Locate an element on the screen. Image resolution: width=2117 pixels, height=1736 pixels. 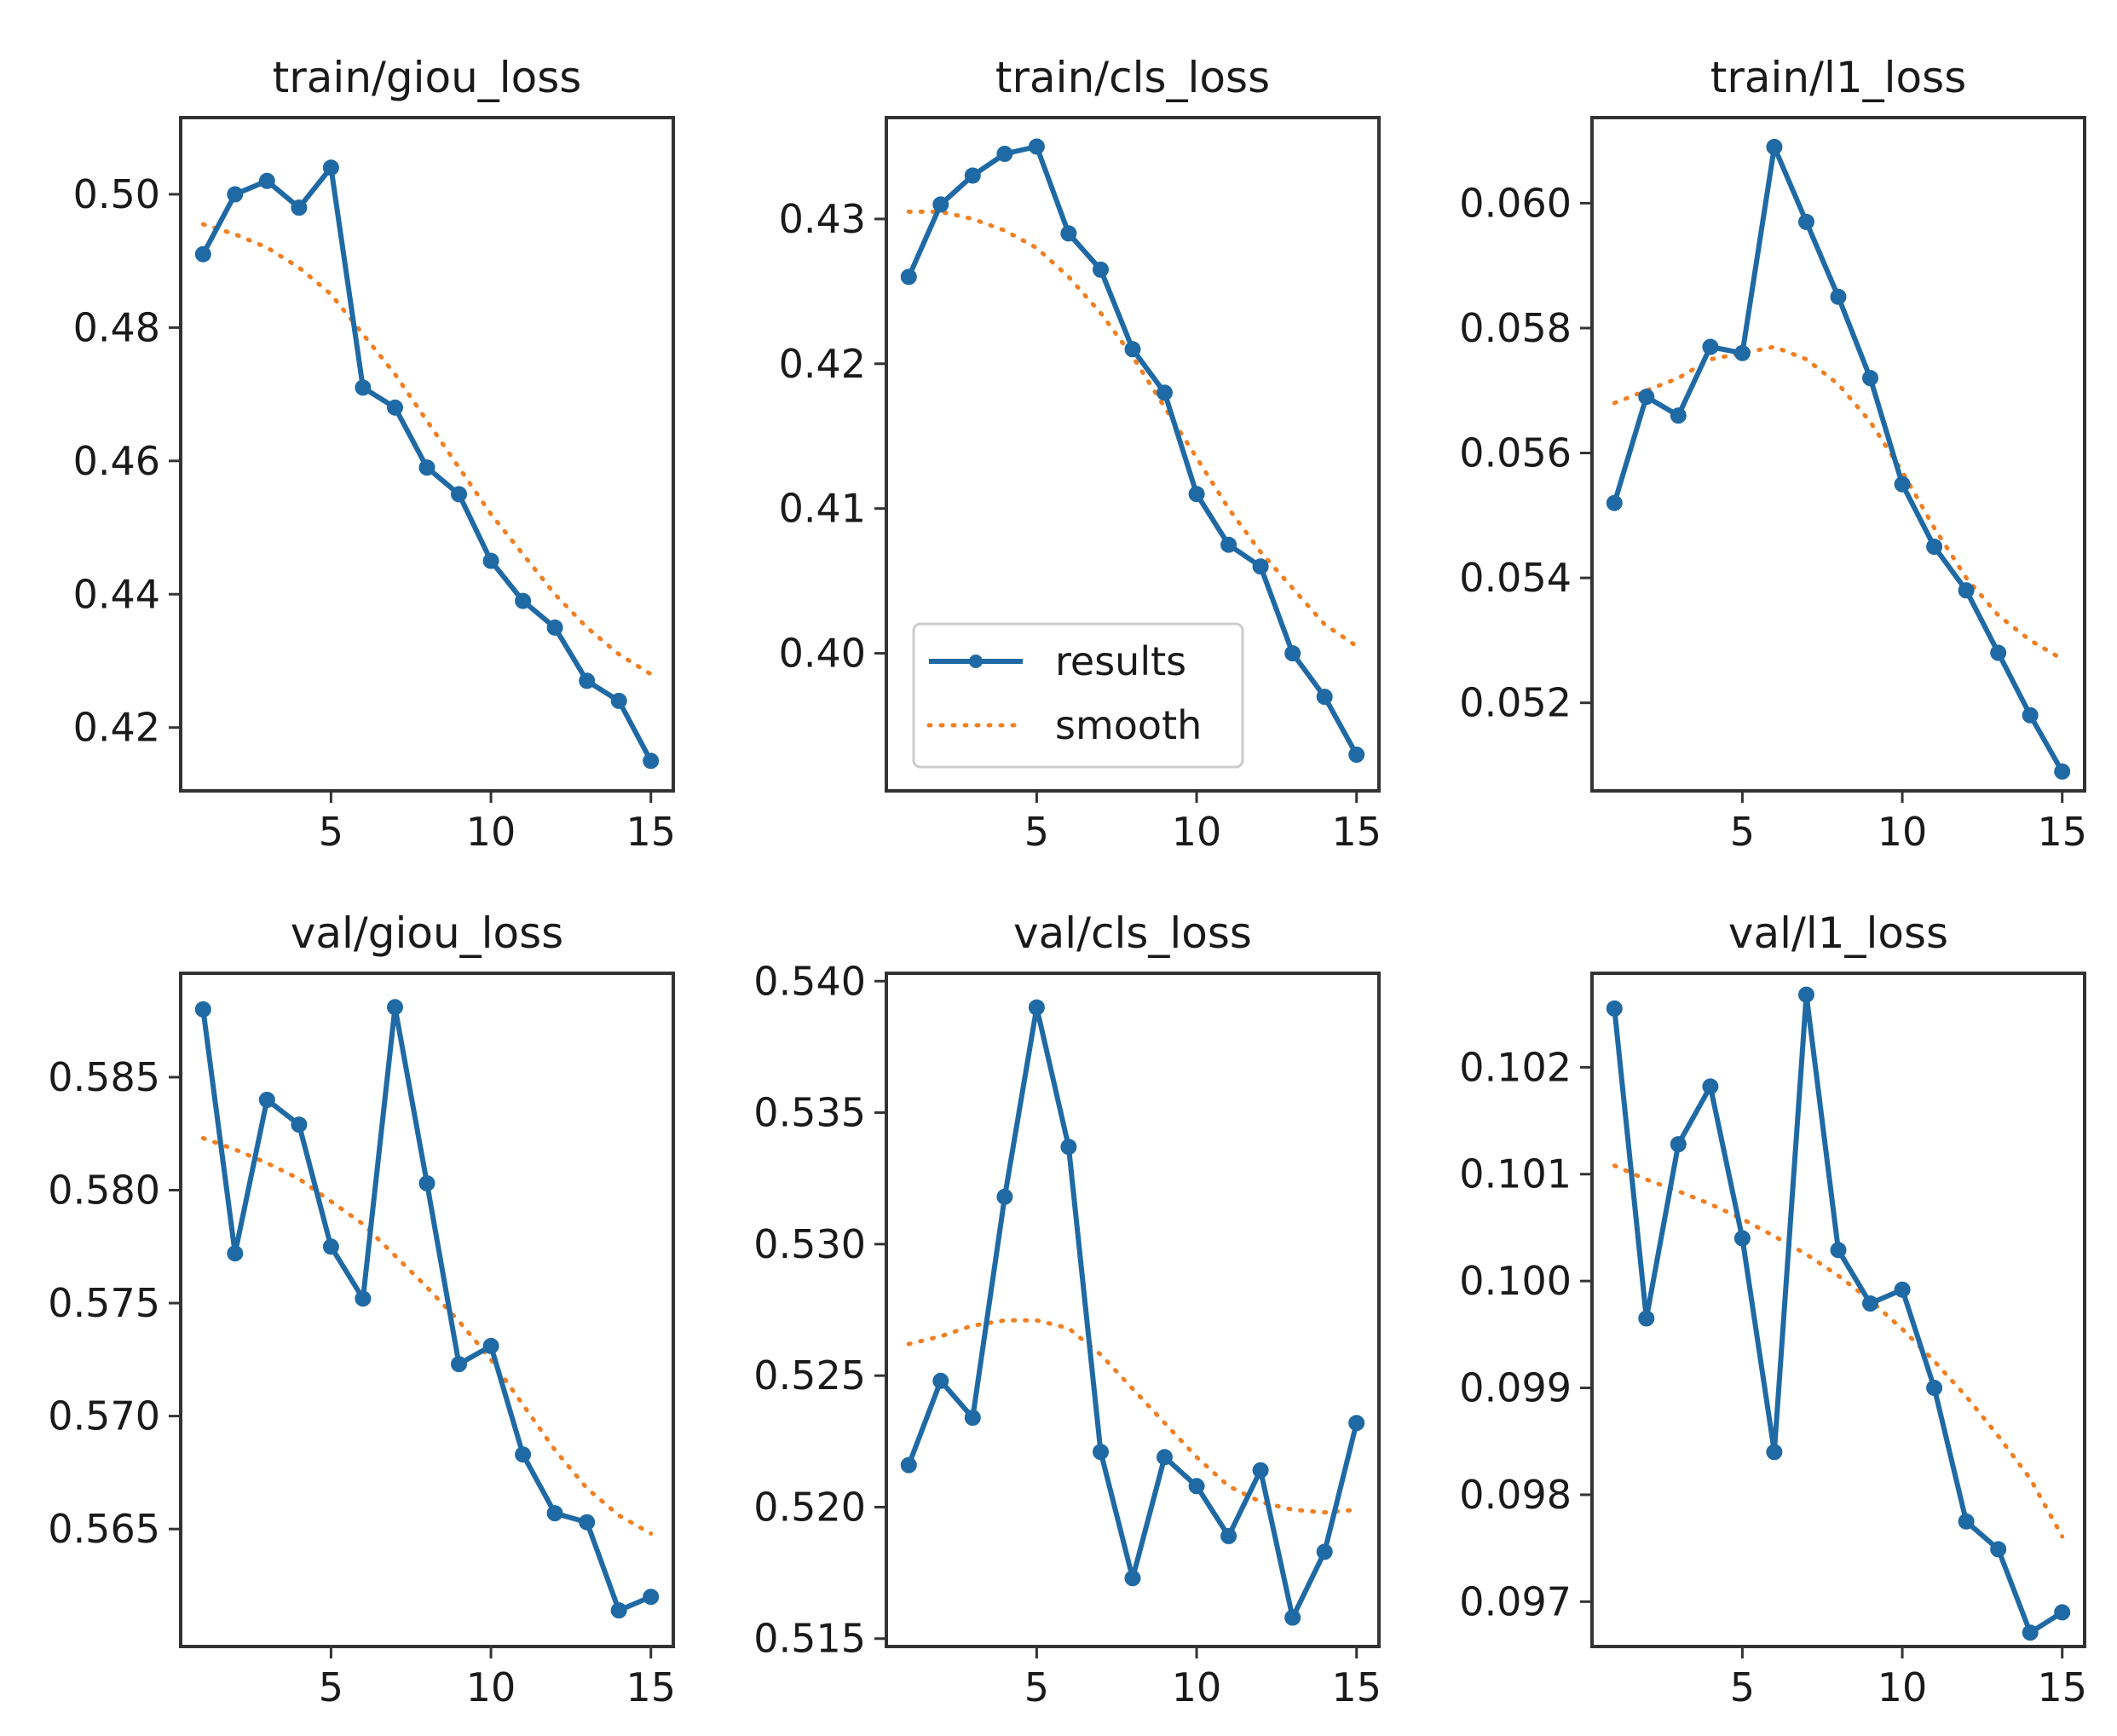
chart-title: train/giou_loss is located at coordinates (427, 77).